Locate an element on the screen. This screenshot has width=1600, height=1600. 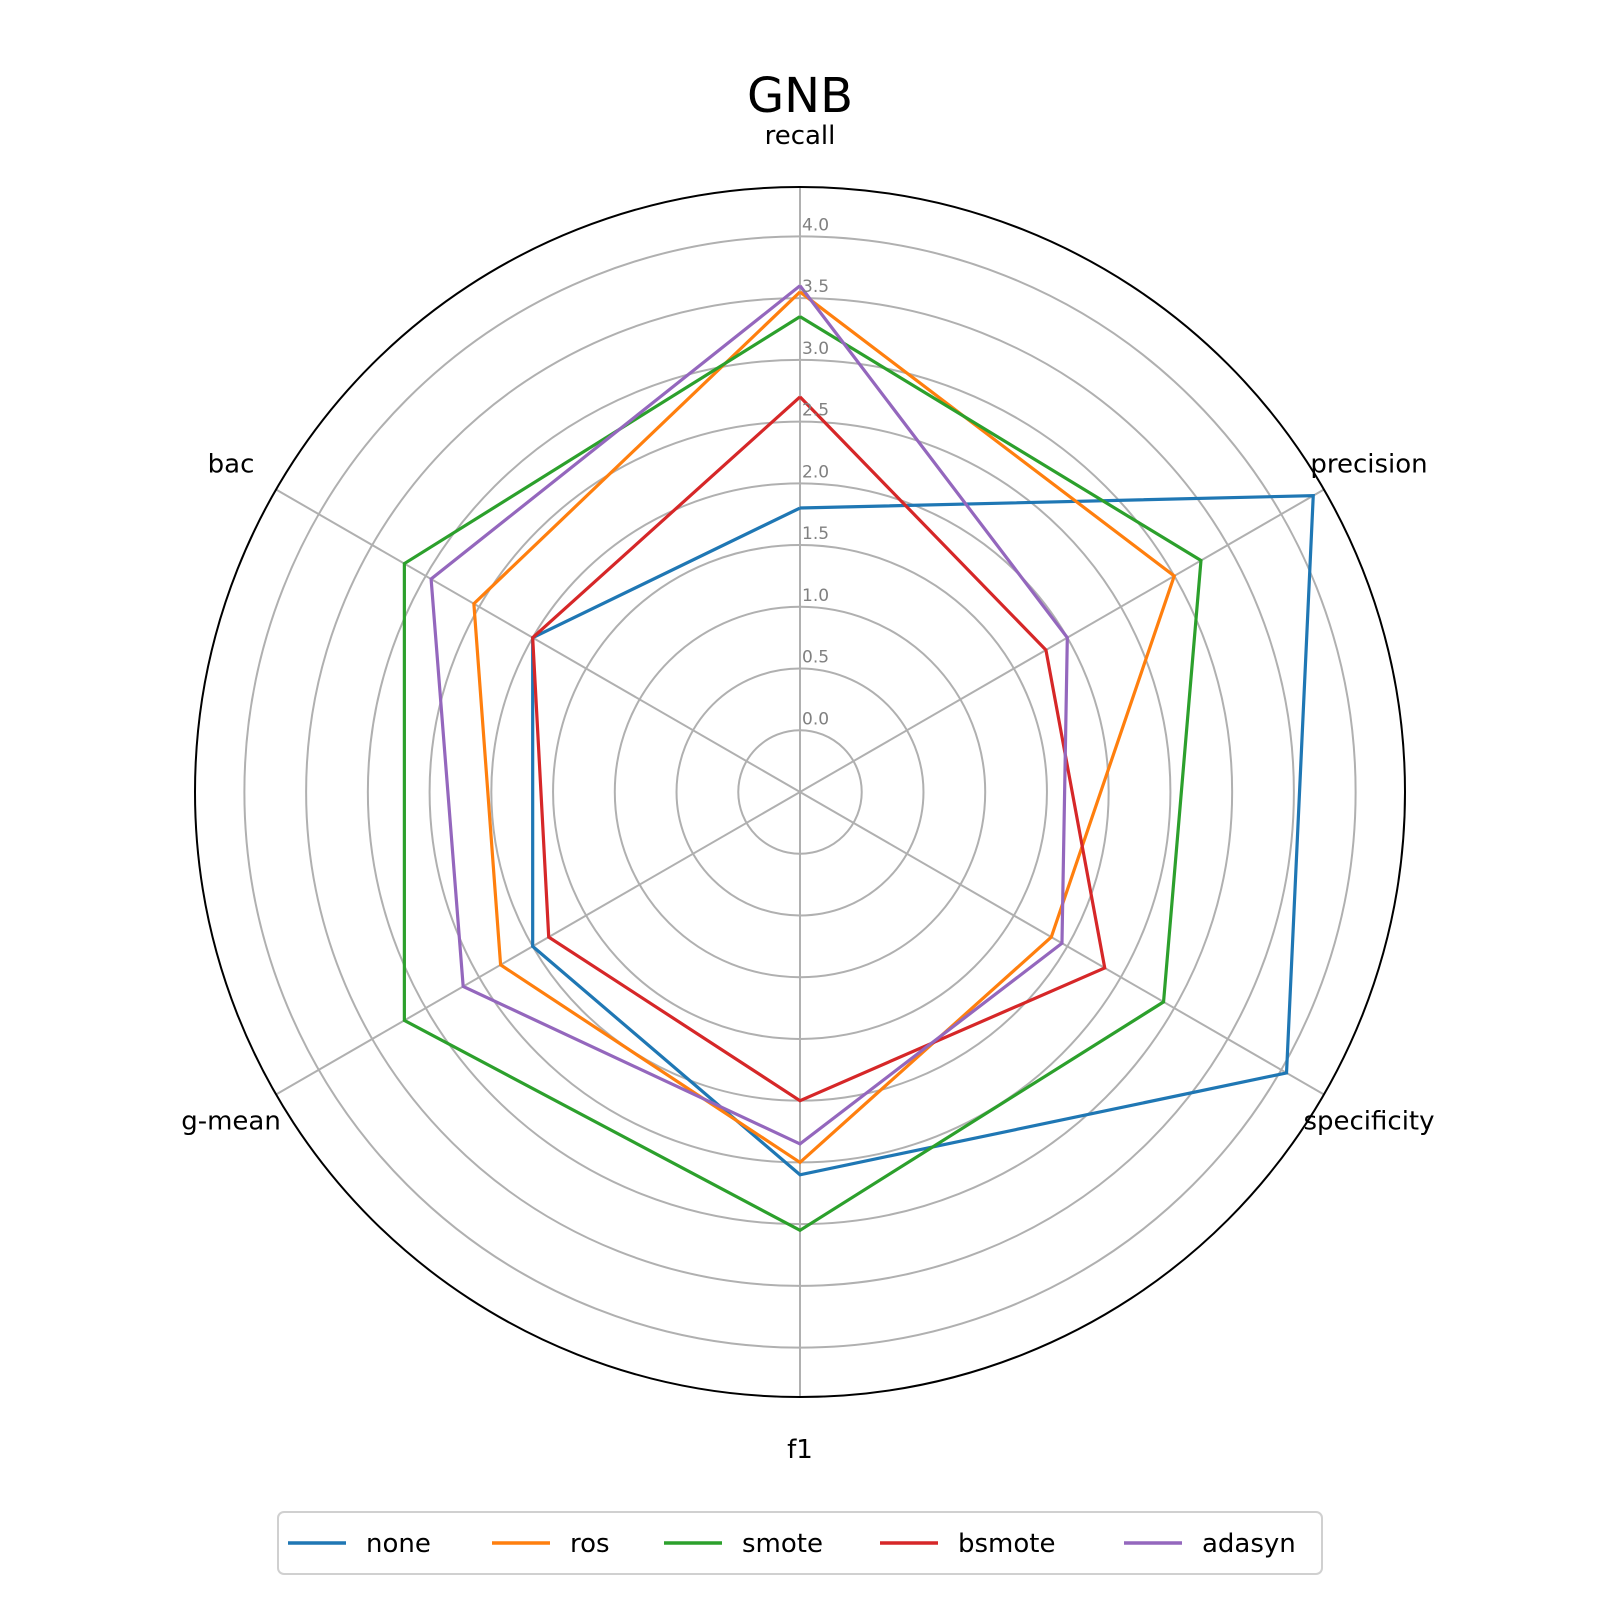
legend-label-smote: smote is located at coordinates (782, 1544).